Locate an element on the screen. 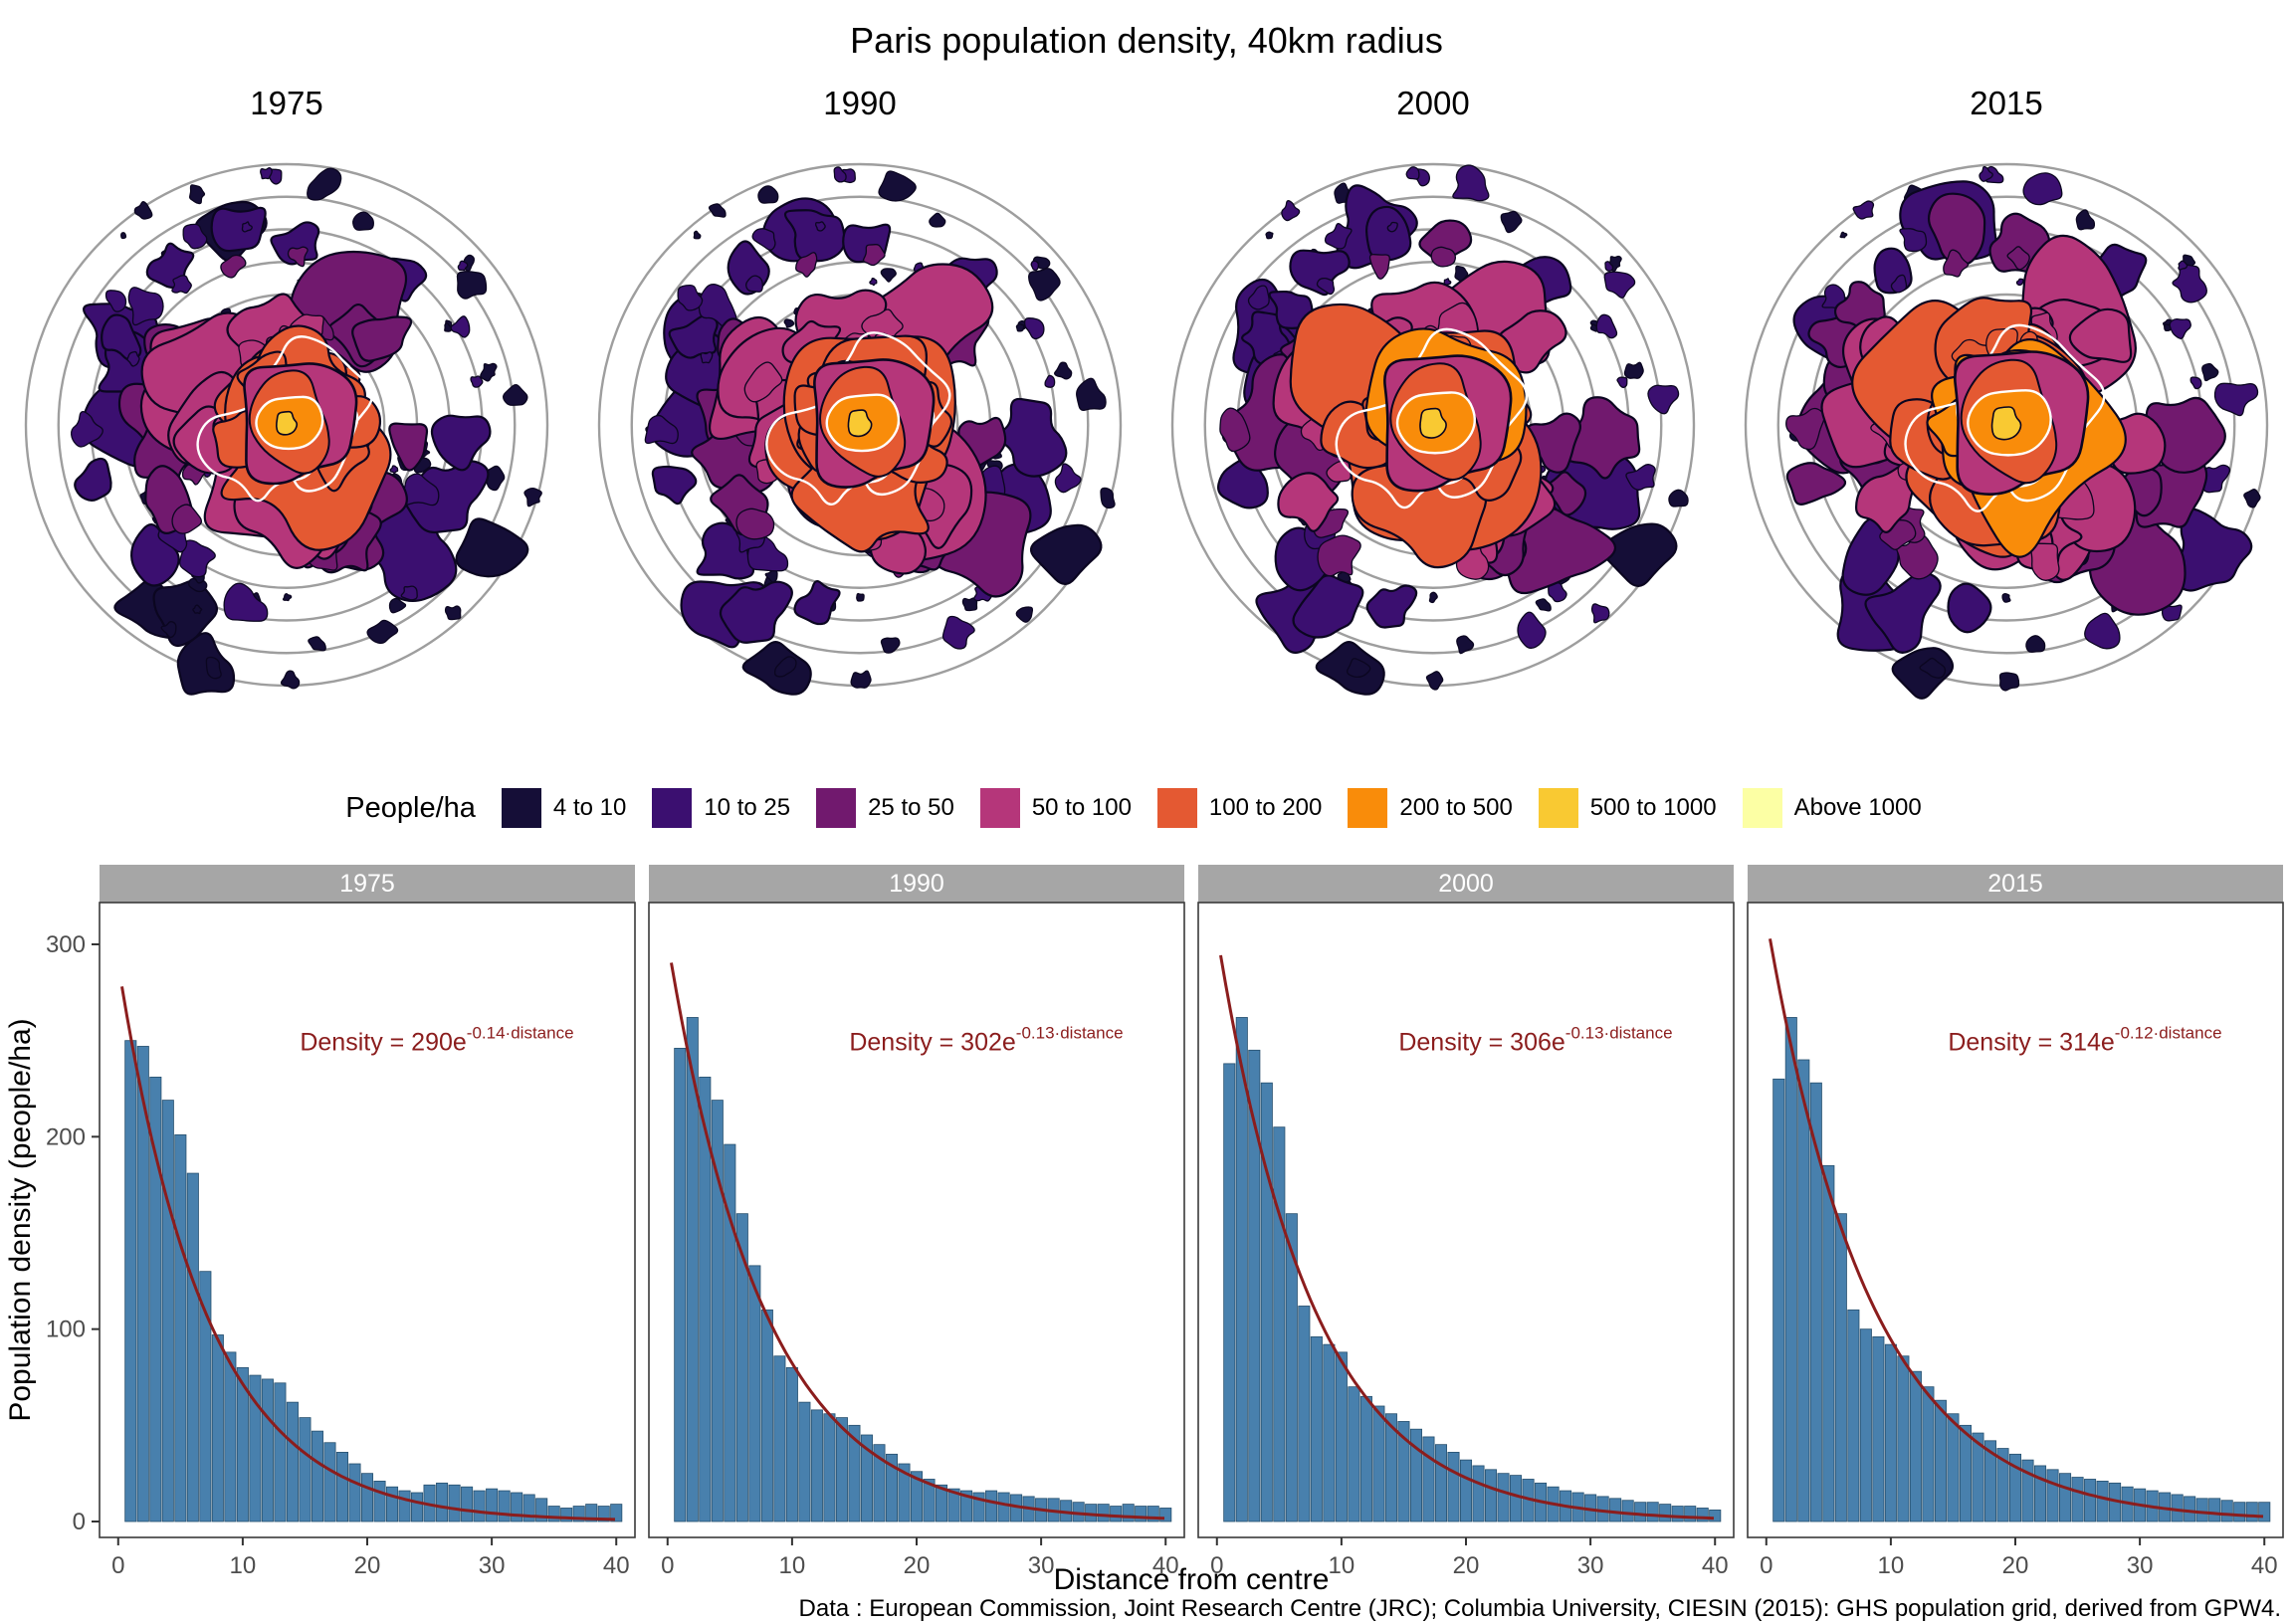 This screenshot has height=1624, width=2293. legend-item-3: 50 to 100 is located at coordinates (1055, 808).